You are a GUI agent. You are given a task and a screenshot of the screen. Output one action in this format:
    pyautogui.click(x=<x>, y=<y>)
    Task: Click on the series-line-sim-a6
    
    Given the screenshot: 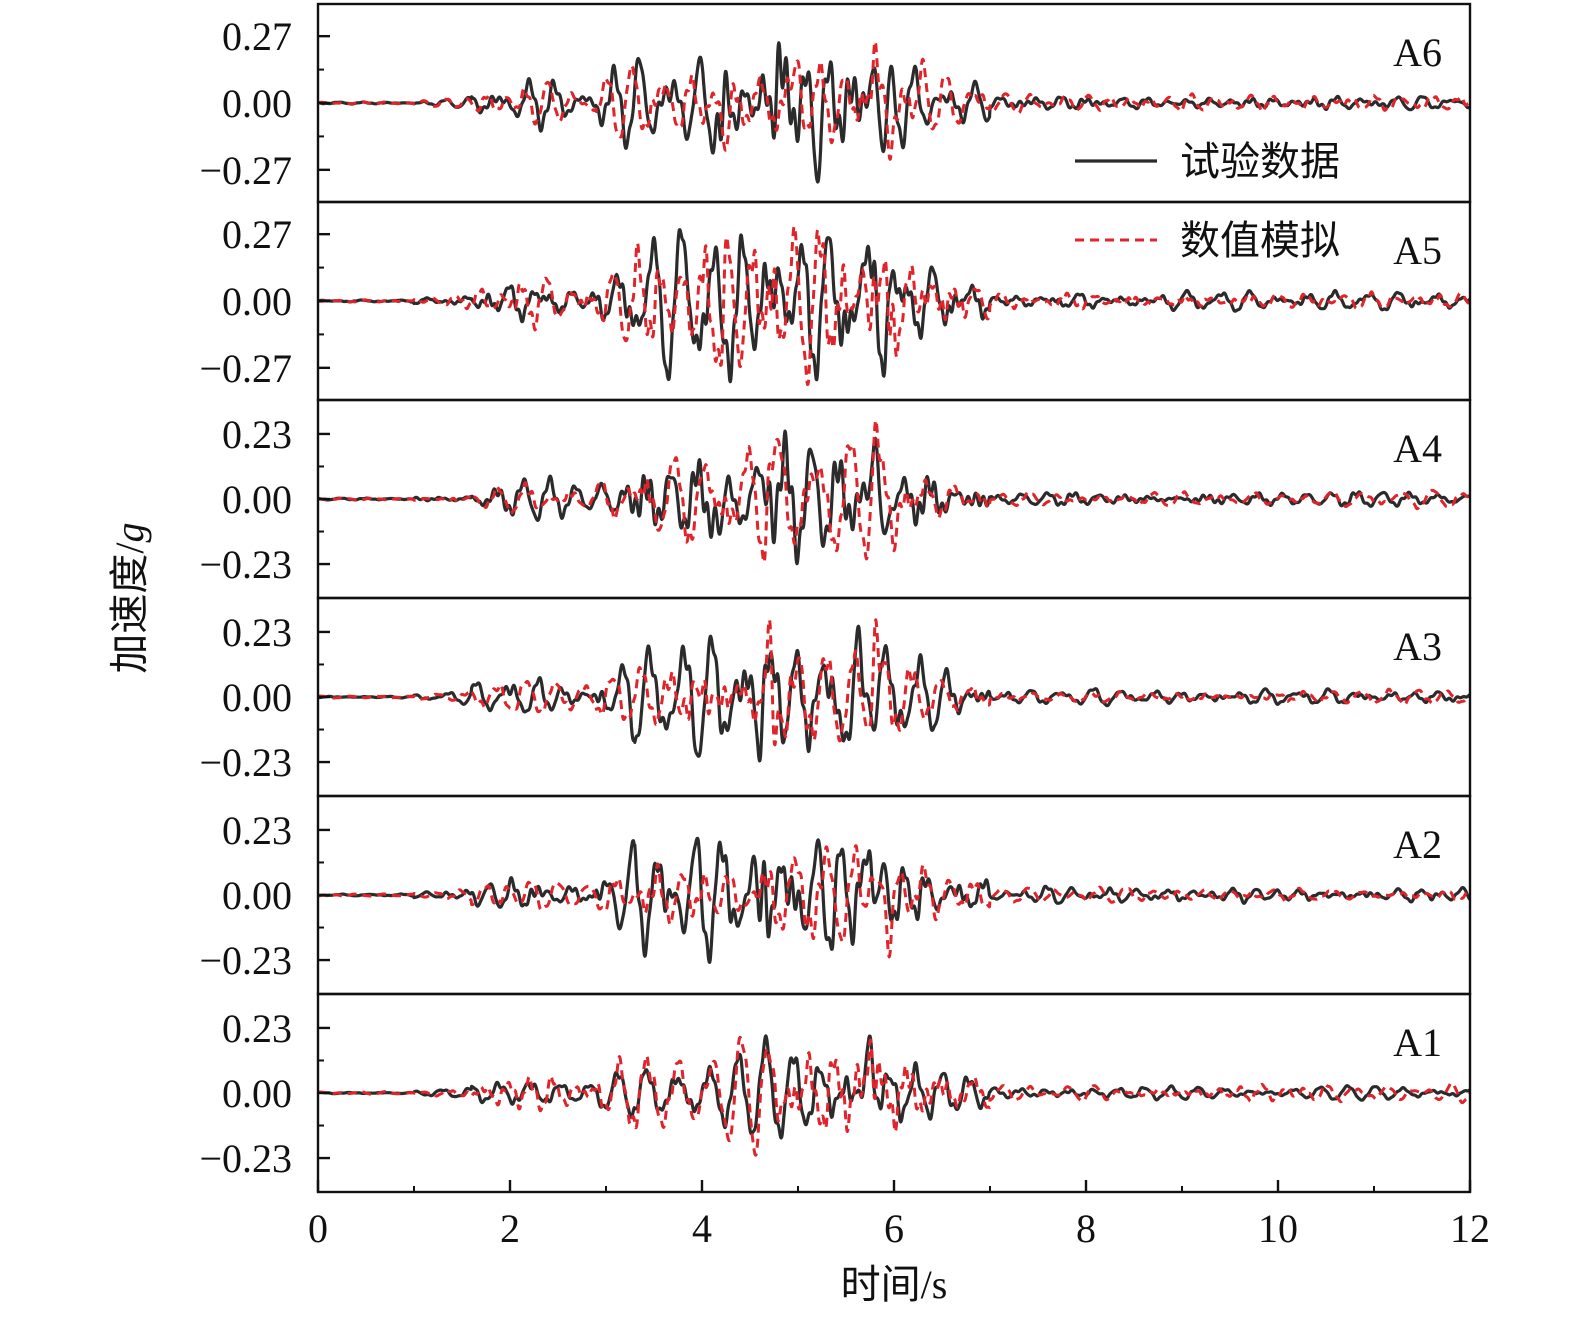 What is the action you would take?
    pyautogui.click(x=894, y=100)
    